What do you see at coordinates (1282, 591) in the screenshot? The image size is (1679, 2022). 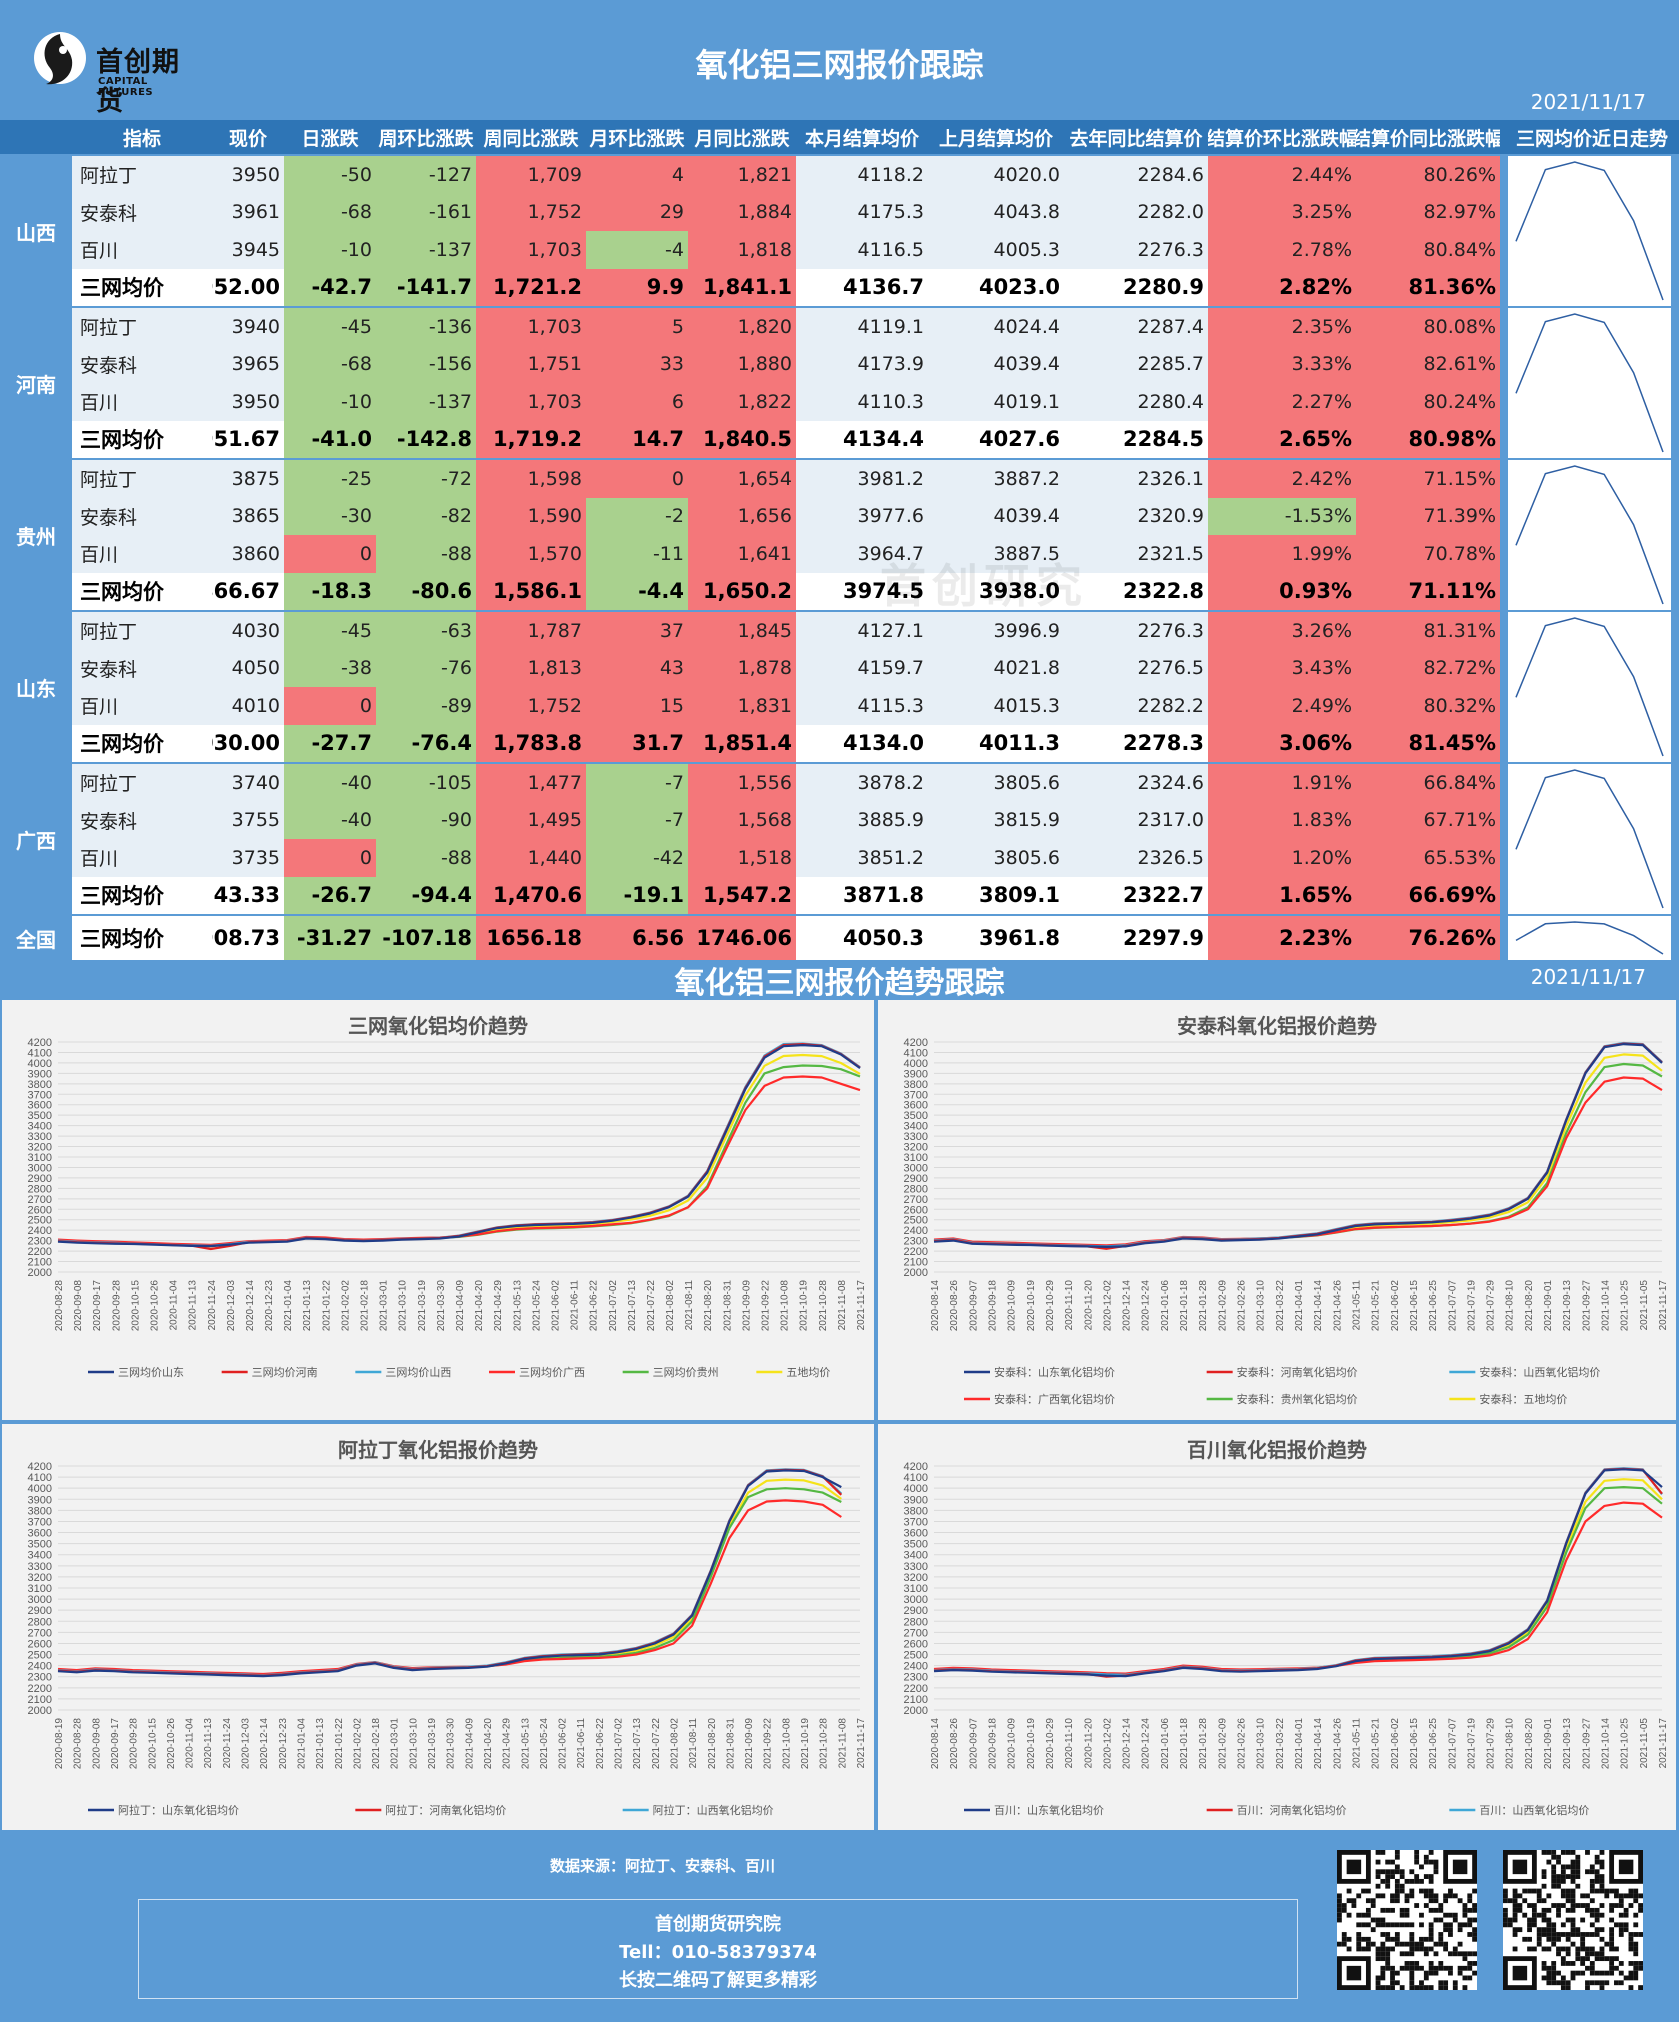 I see `settle-mom-pct: 0.93%` at bounding box center [1282, 591].